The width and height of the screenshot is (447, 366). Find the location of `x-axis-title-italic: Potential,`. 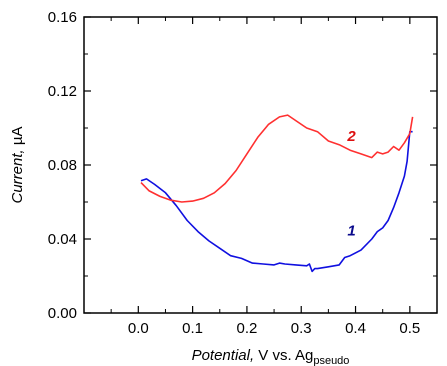

x-axis-title-italic: Potential, is located at coordinates (223, 355).